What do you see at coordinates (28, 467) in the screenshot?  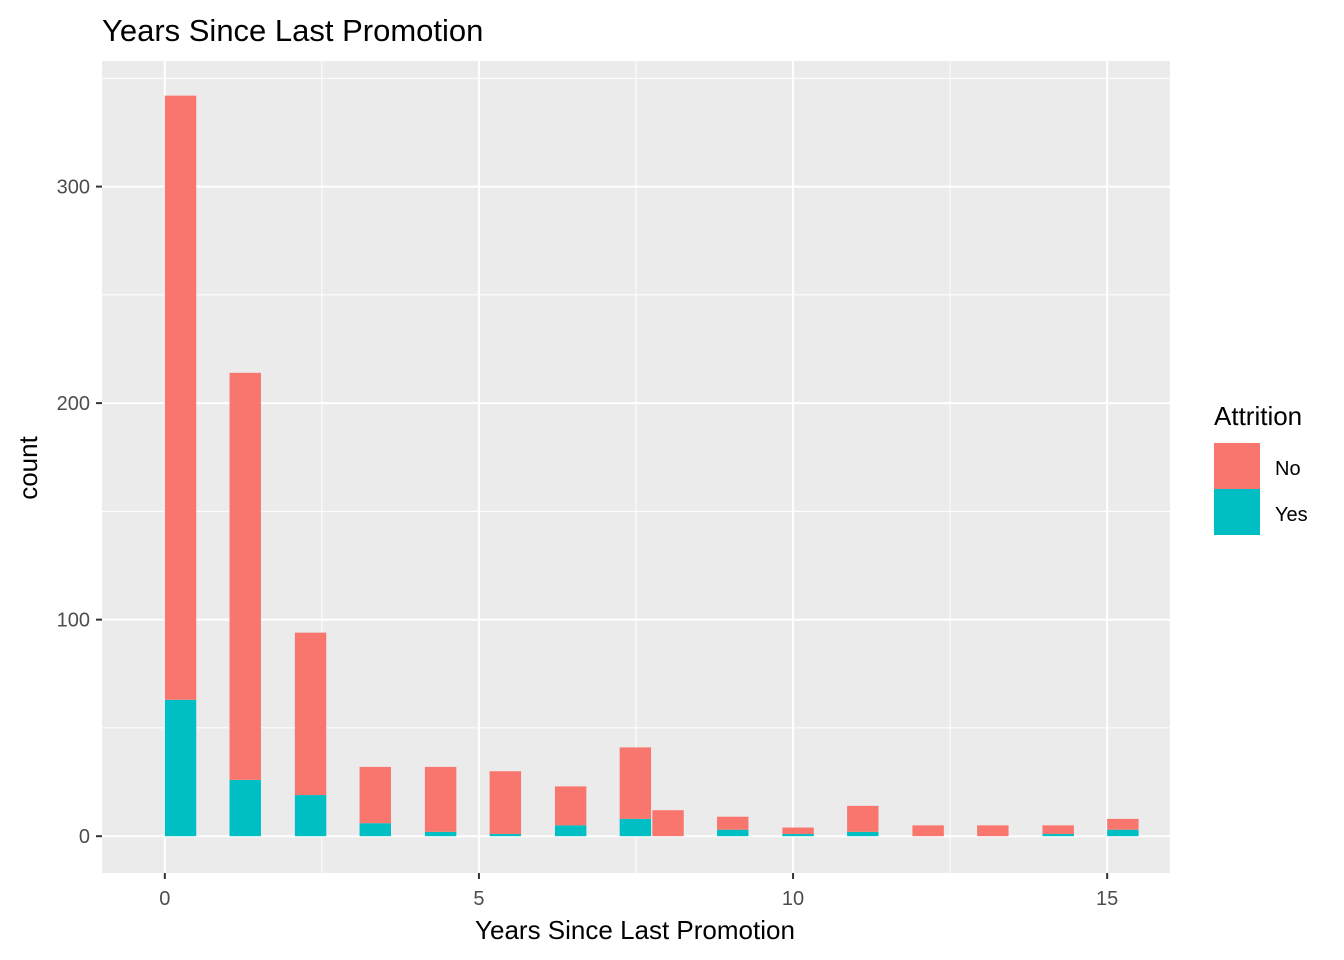 I see `y-axis-title: count` at bounding box center [28, 467].